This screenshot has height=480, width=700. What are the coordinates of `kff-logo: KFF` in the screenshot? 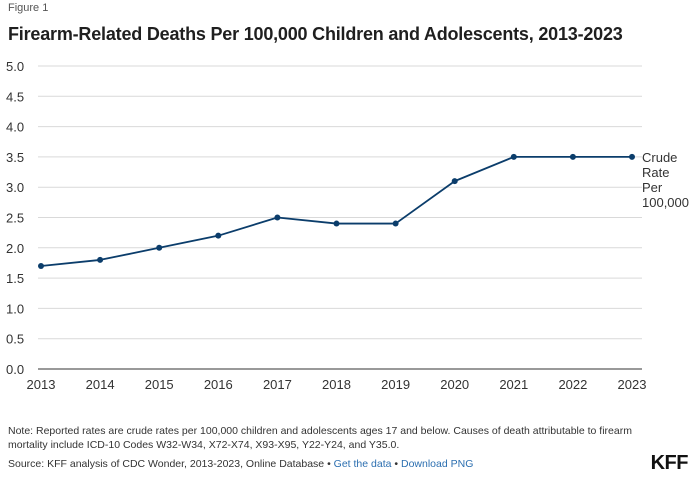 It's located at (669, 463).